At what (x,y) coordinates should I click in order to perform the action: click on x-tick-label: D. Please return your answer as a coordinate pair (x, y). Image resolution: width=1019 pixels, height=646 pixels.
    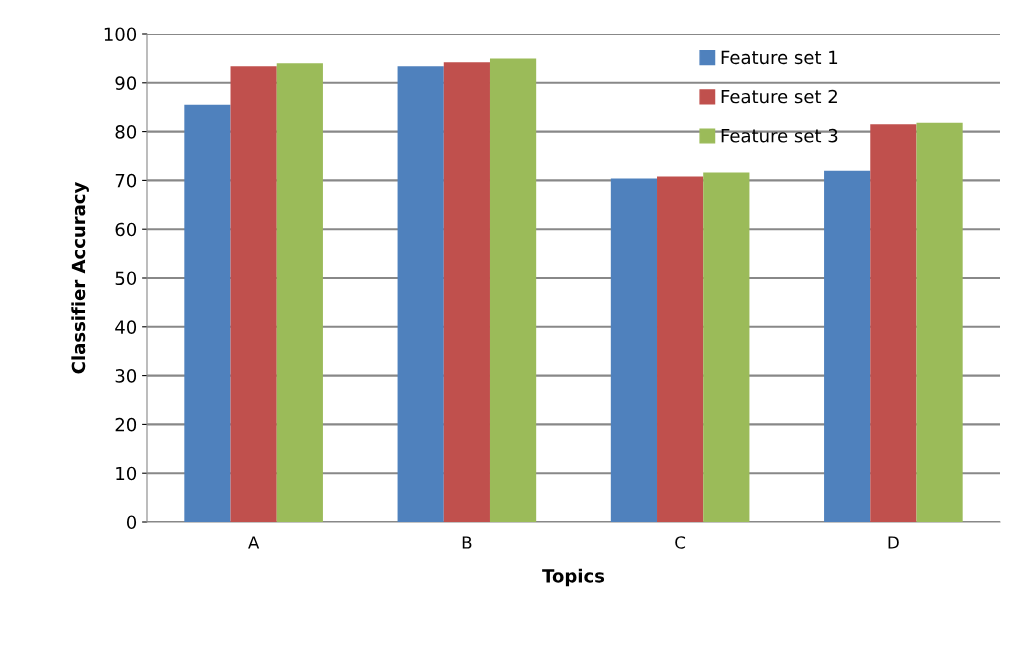
    Looking at the image, I should click on (893, 542).